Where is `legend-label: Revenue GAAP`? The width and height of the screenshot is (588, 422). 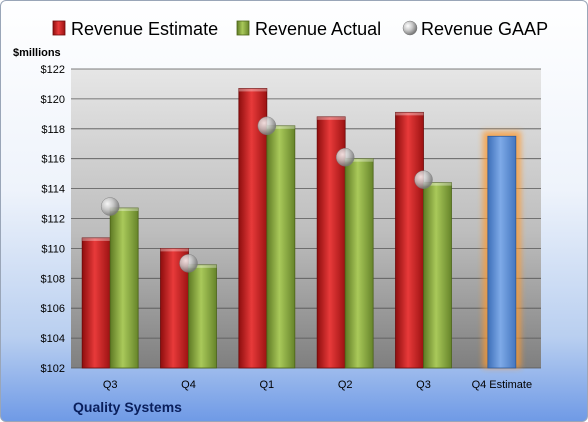
legend-label: Revenue GAAP is located at coordinates (484, 29).